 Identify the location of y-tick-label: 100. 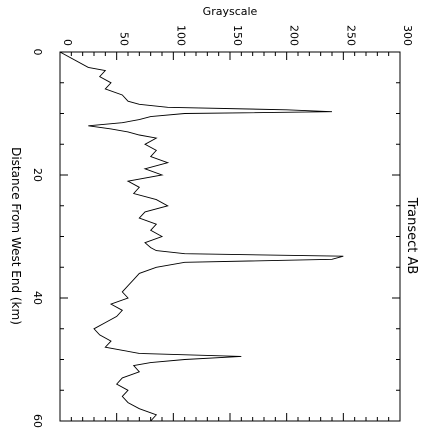
(180, 35).